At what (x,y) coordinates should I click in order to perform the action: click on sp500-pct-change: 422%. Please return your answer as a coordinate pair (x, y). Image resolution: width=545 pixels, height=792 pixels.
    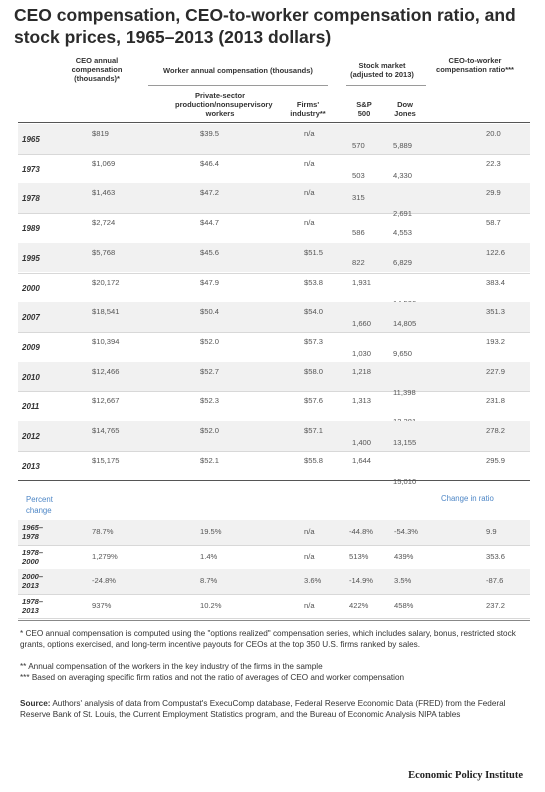
    Looking at the image, I should click on (359, 605).